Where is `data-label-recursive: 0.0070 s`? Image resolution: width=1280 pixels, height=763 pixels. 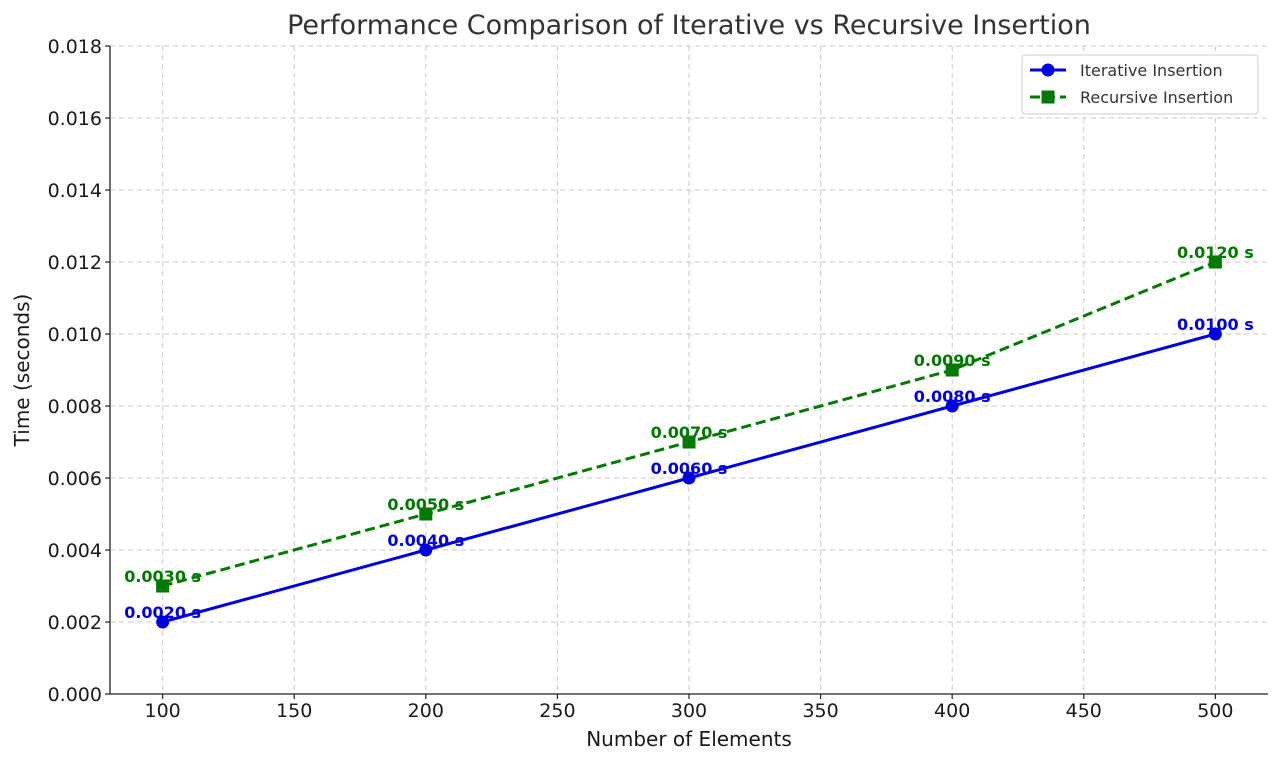 data-label-recursive: 0.0070 s is located at coordinates (689, 432).